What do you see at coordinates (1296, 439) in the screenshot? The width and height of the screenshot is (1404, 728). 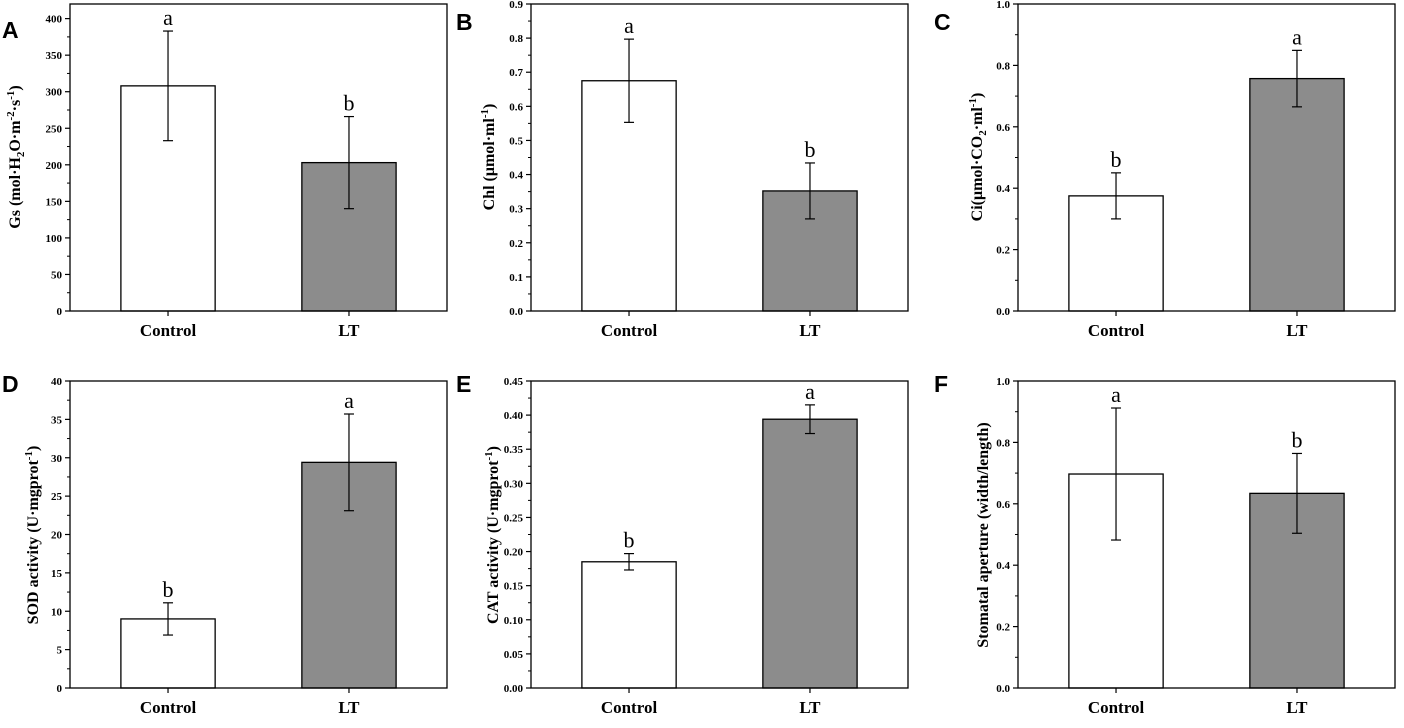 I see `panel-f-significance-lt: b` at bounding box center [1296, 439].